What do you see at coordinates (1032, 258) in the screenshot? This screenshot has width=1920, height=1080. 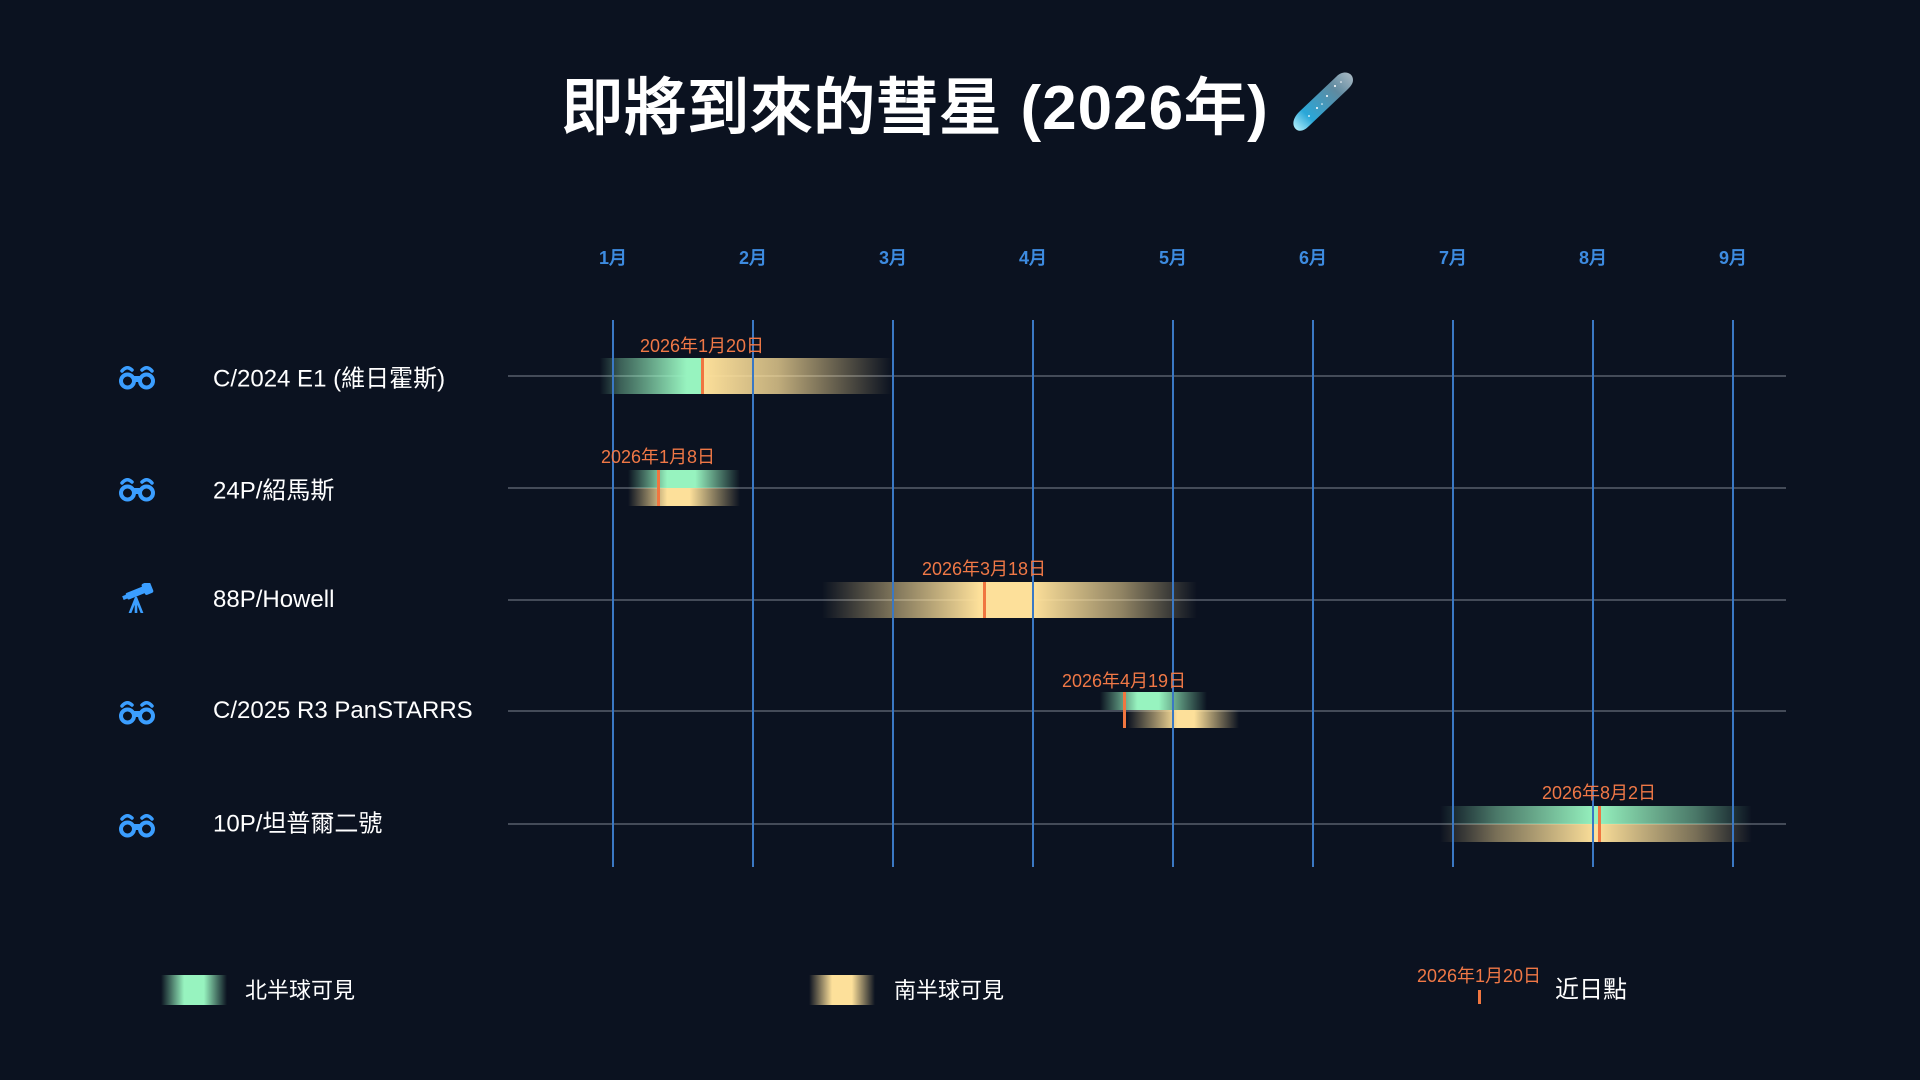 I see `month-label-4: 4月` at bounding box center [1032, 258].